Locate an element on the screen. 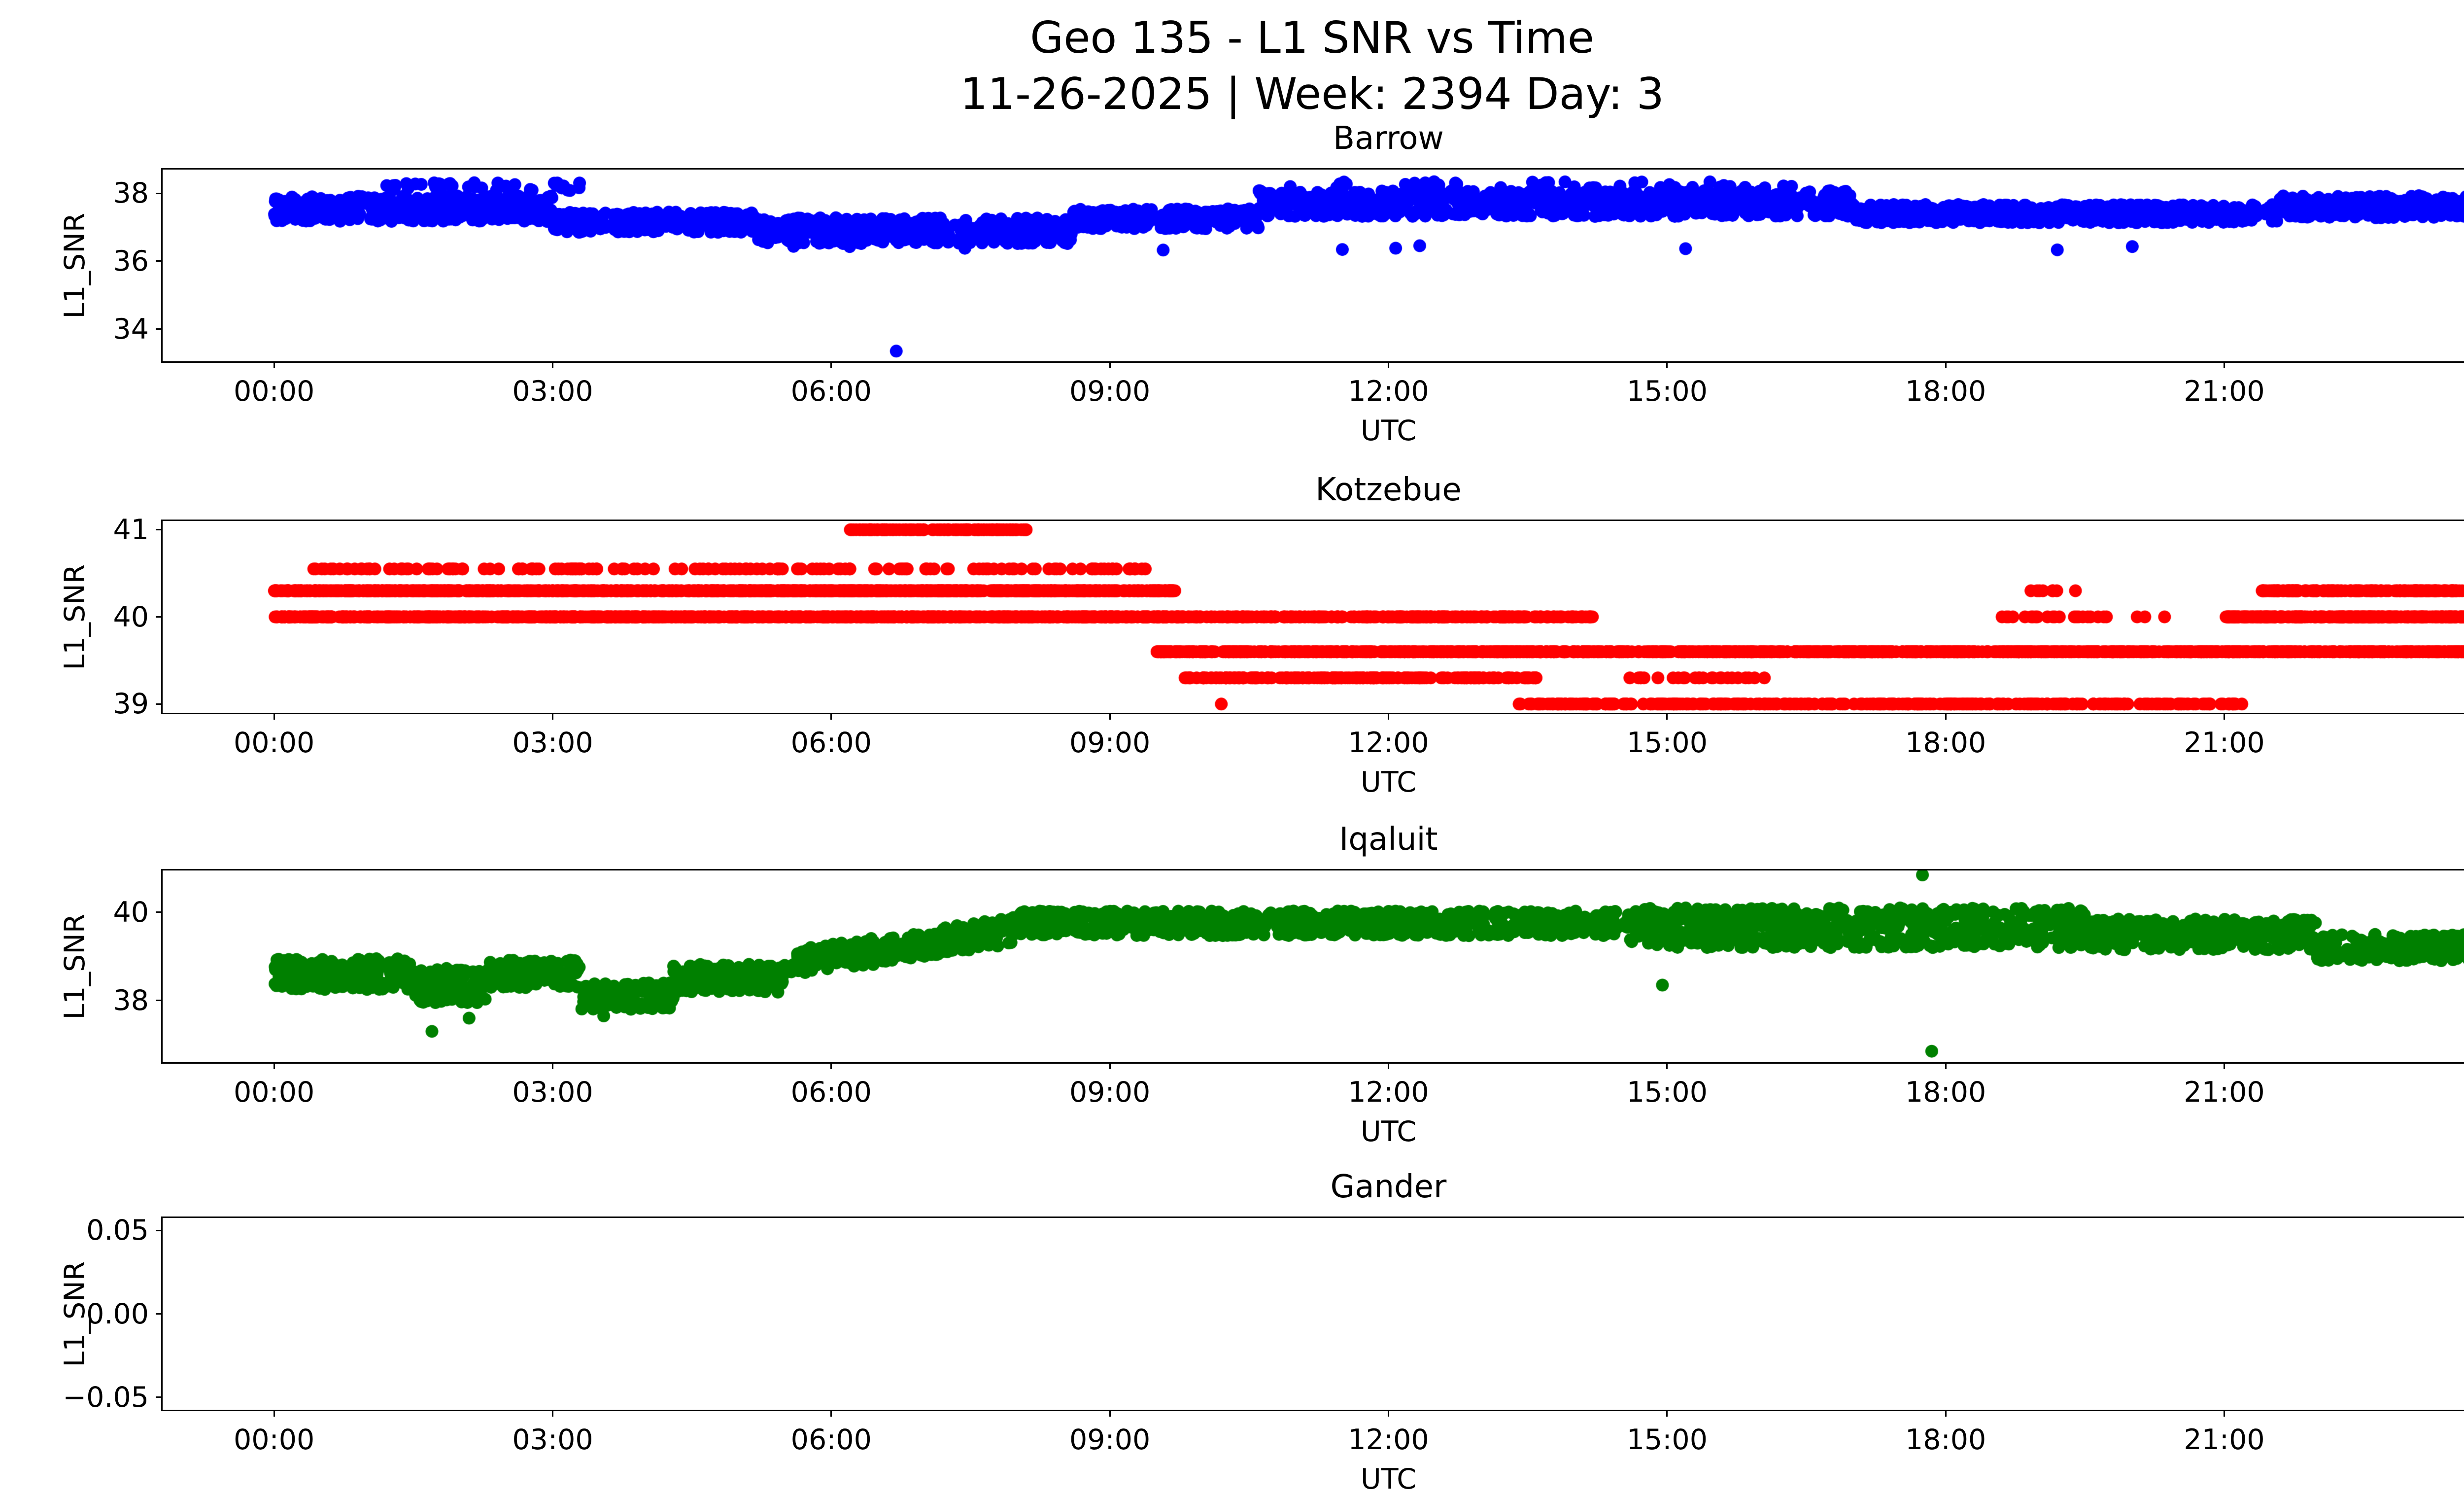  y-tick-label: −0.05 is located at coordinates (106, 1397).